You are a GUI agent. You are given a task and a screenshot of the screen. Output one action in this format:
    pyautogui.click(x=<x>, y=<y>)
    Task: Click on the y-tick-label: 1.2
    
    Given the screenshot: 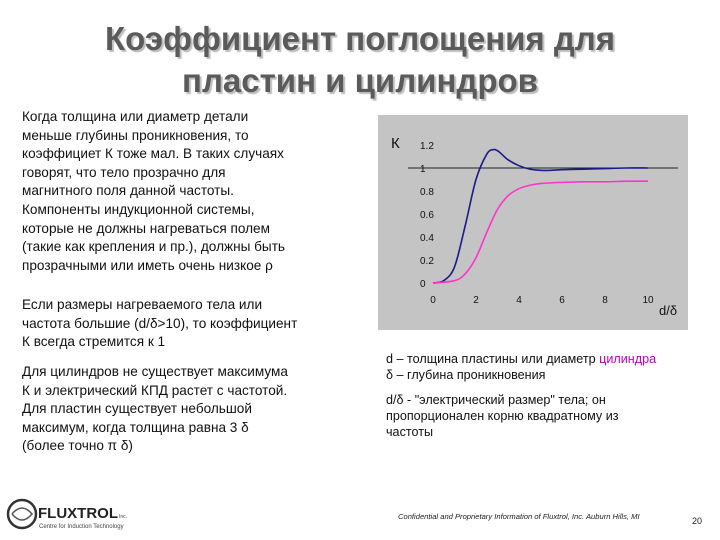 What is the action you would take?
    pyautogui.click(x=427, y=146)
    